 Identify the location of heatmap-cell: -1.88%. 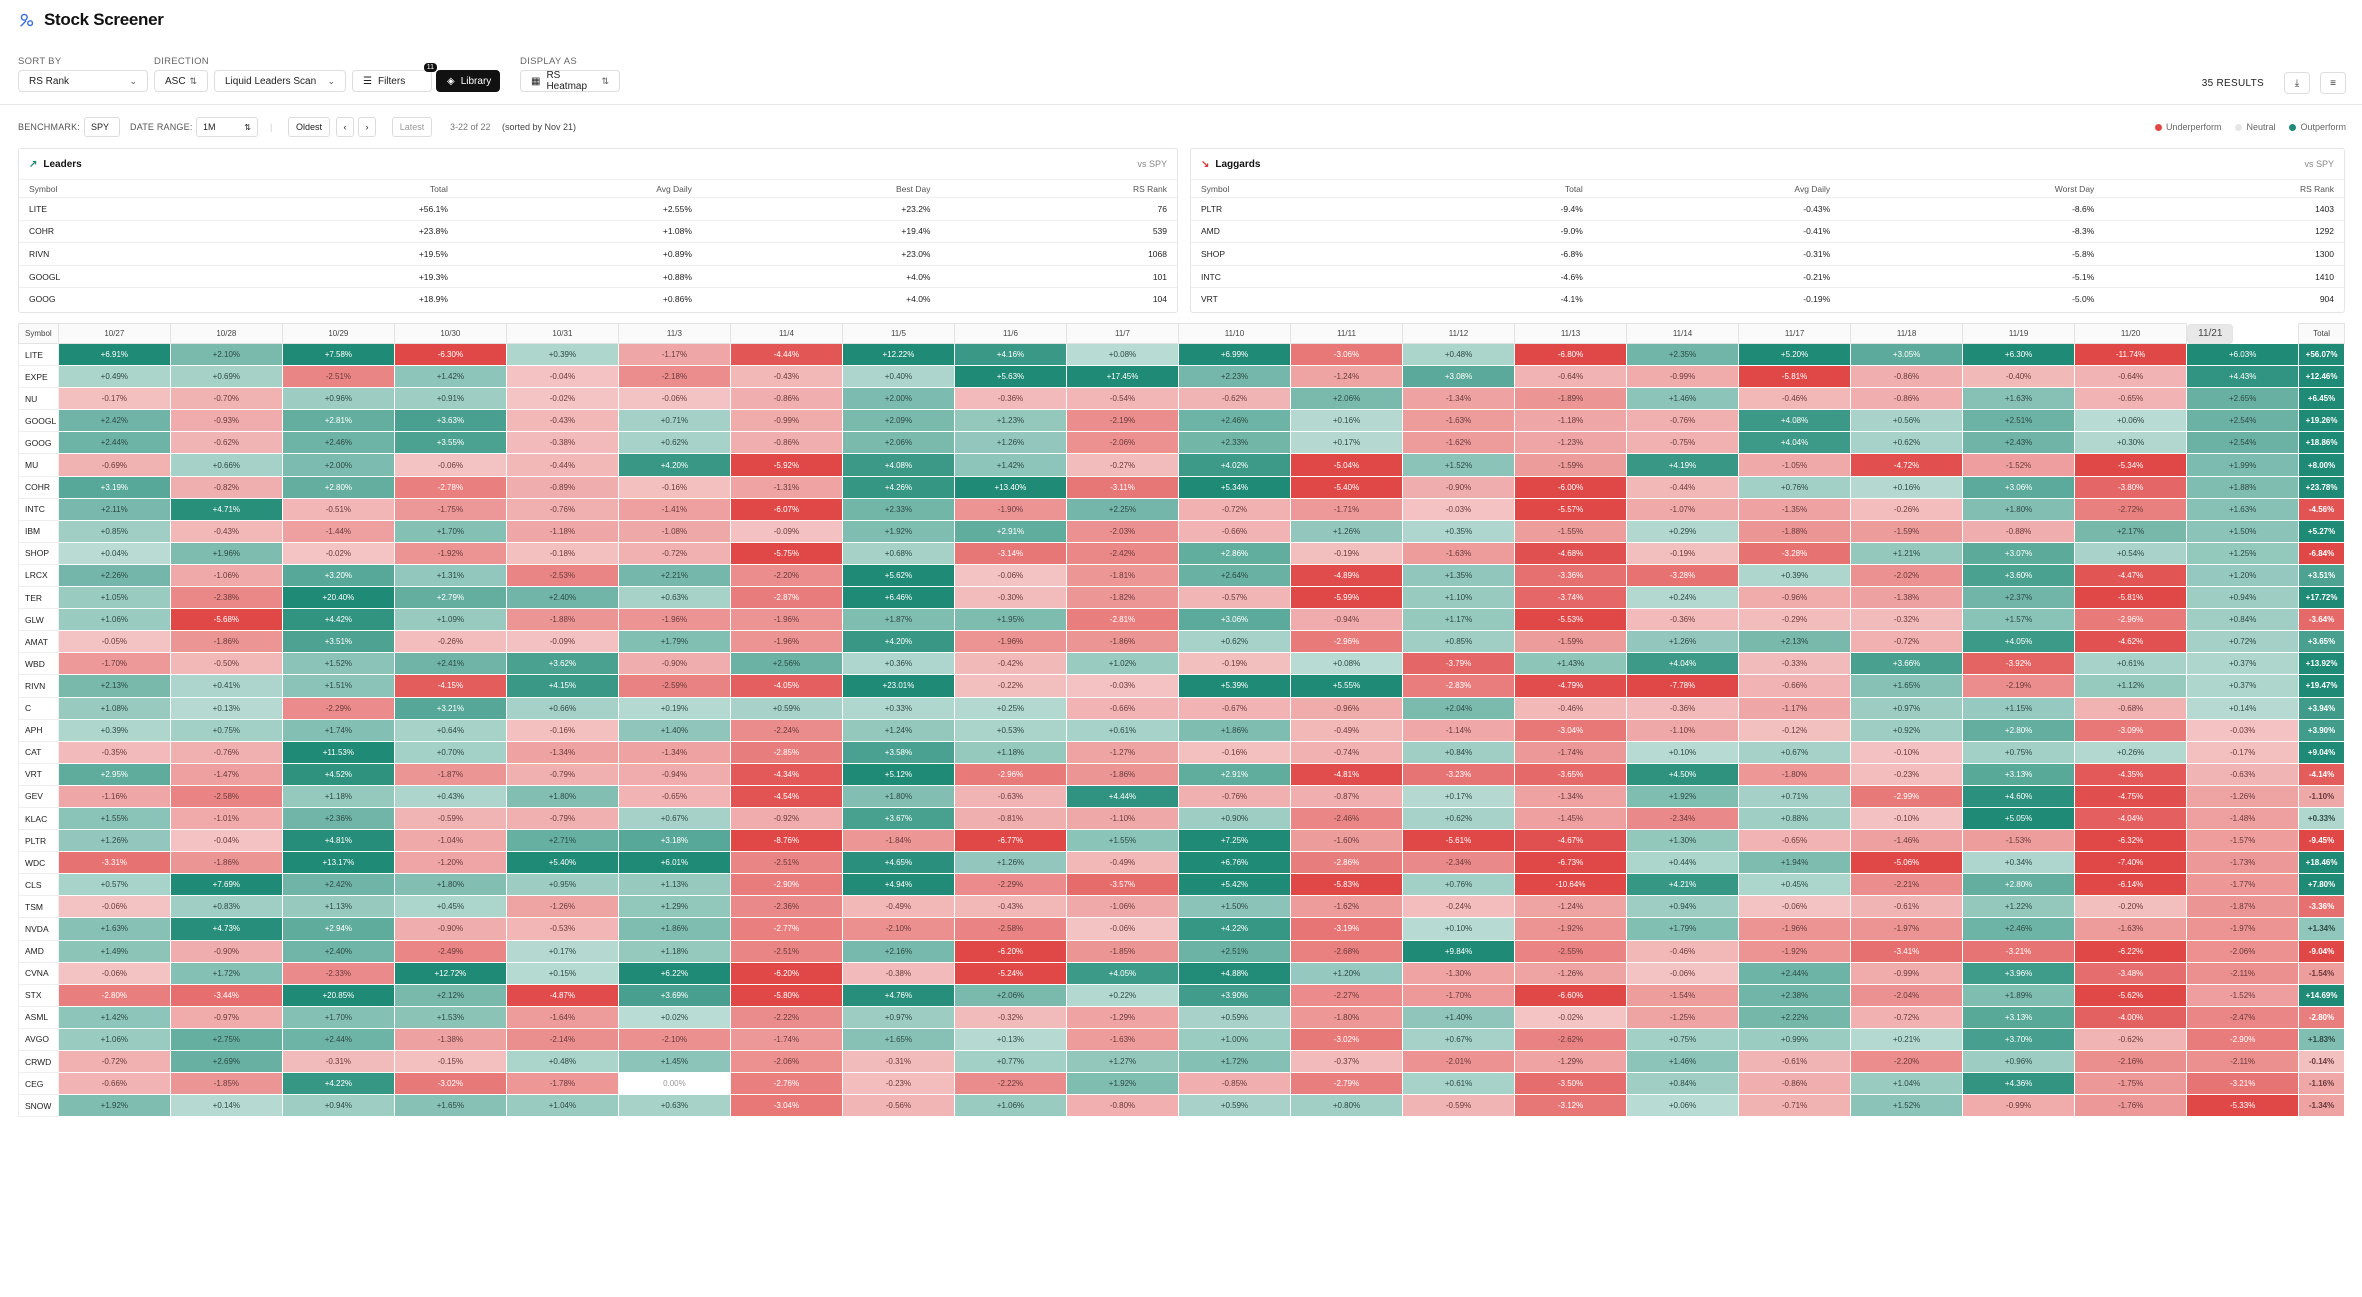
(562, 620).